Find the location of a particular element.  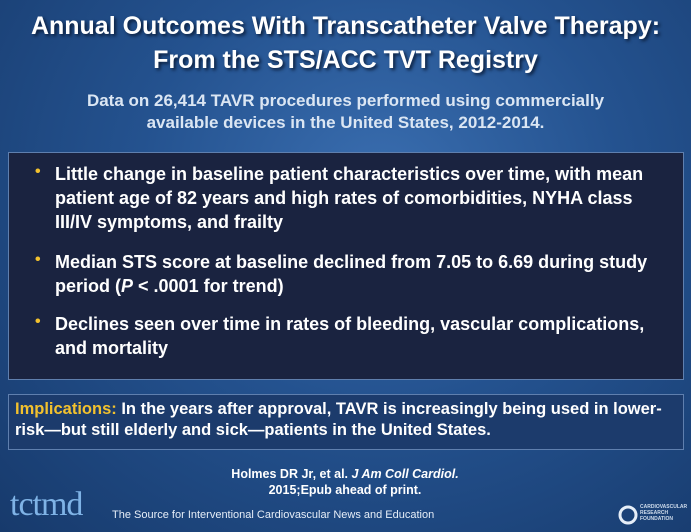

partner-text: FOUNDATION is located at coordinates (656, 519).